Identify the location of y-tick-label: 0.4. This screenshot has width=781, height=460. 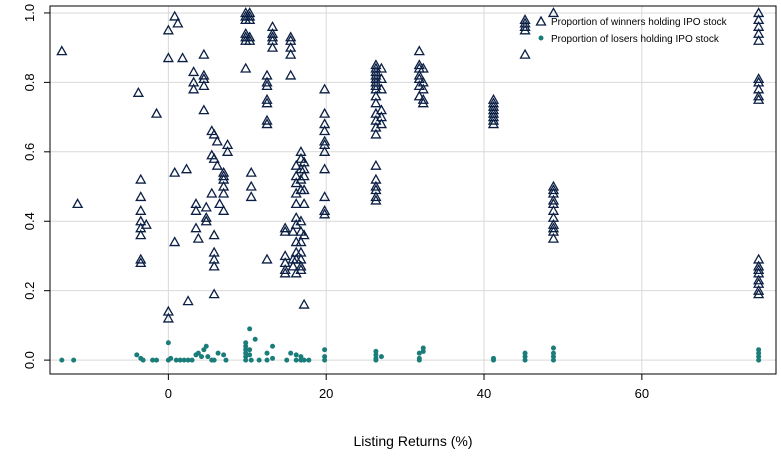
(29, 221).